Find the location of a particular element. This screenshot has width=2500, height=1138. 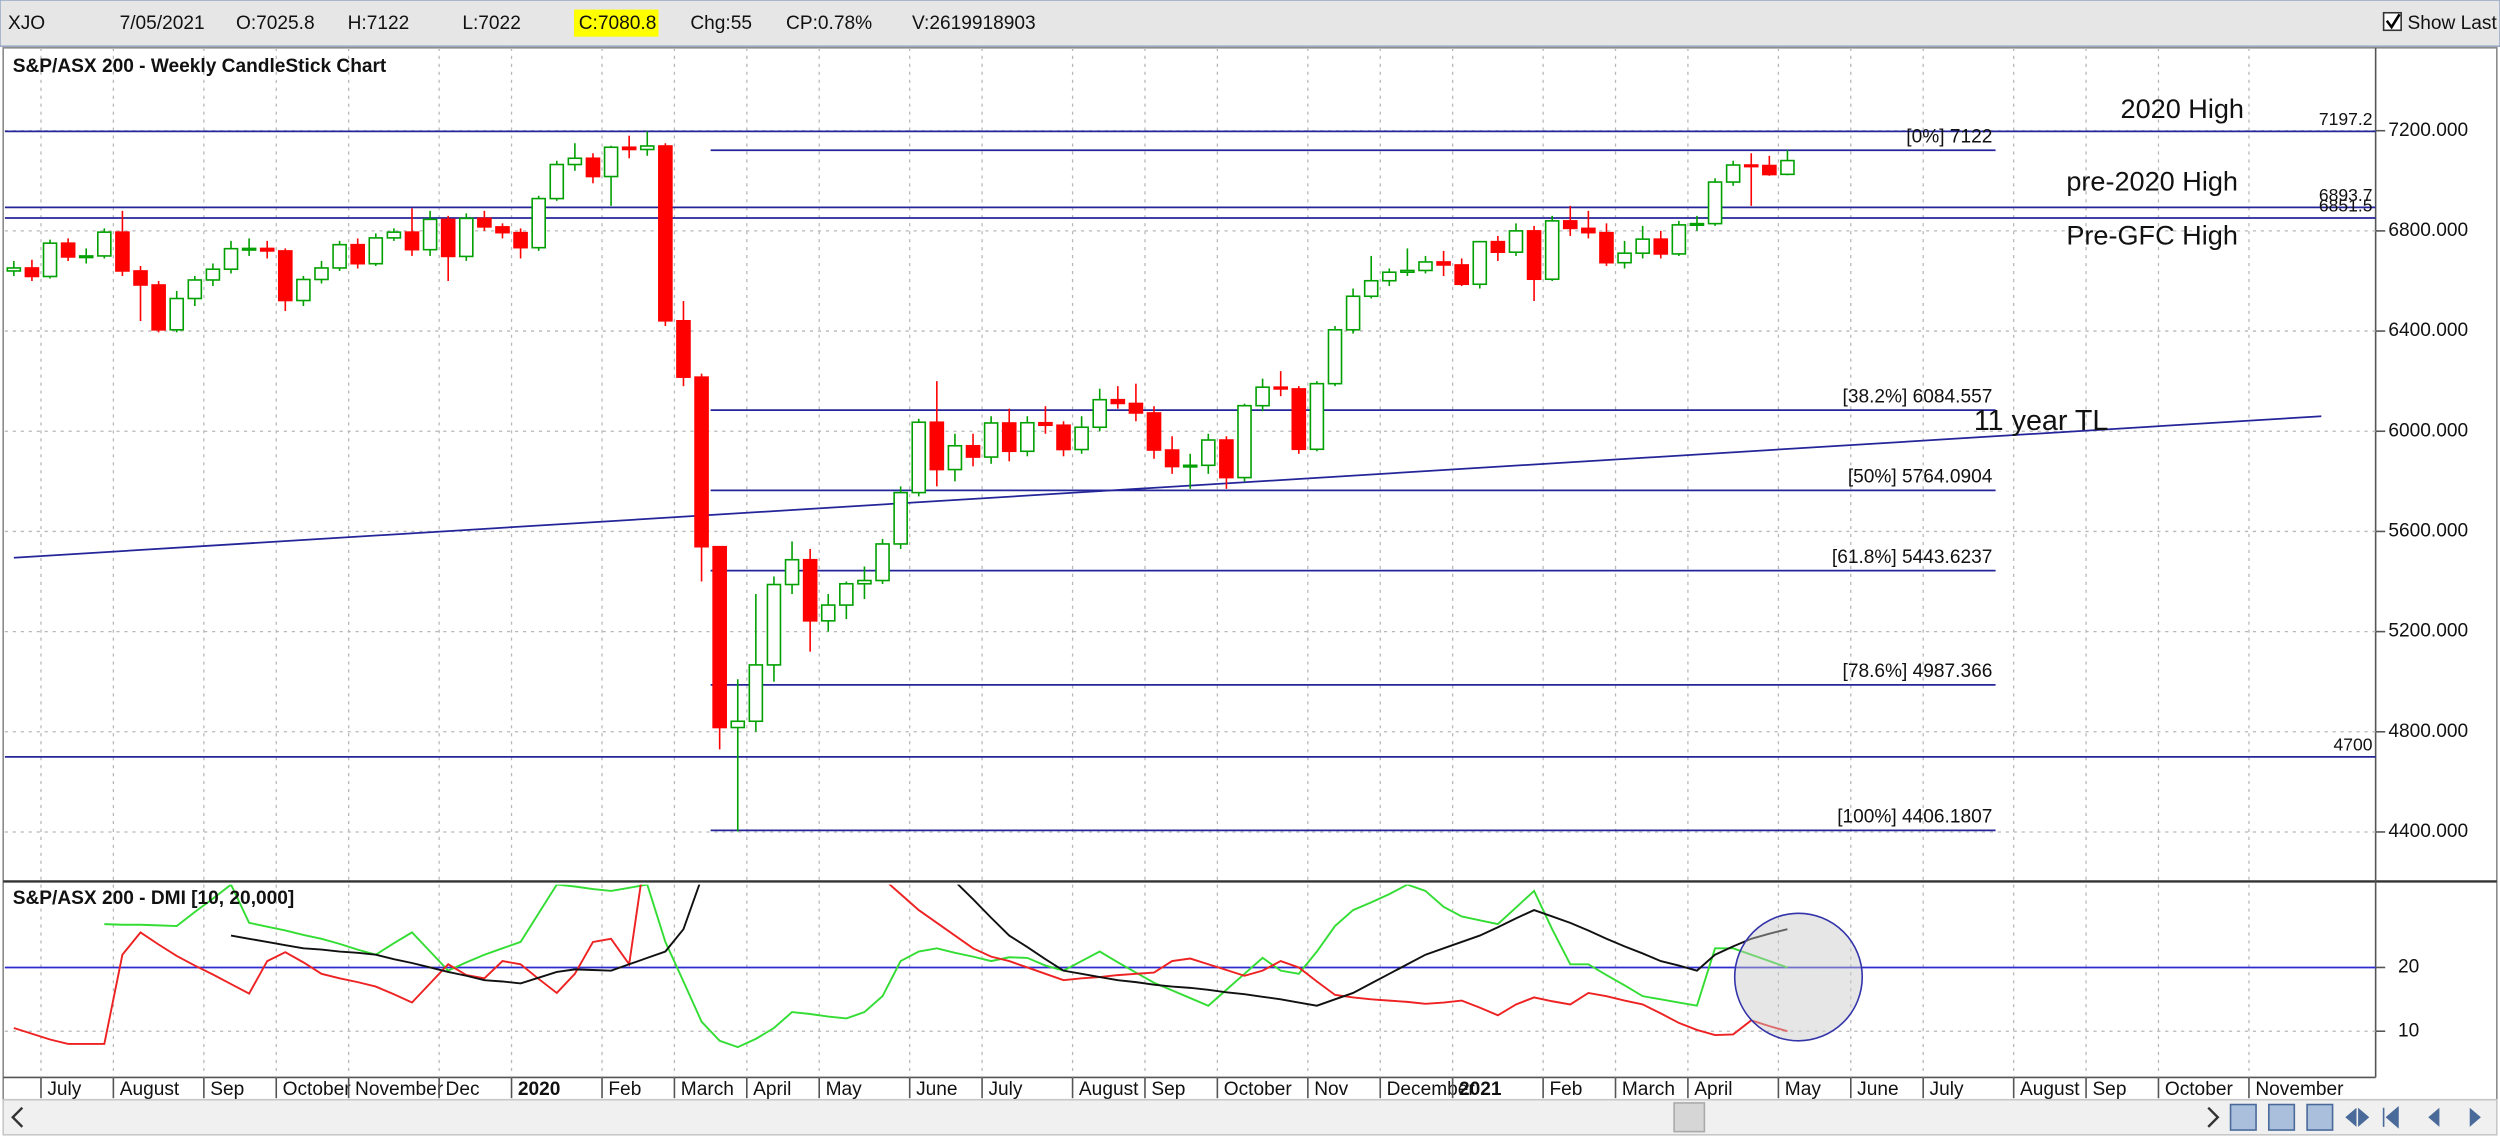

x-tick-label: July is located at coordinates (1005, 1089).